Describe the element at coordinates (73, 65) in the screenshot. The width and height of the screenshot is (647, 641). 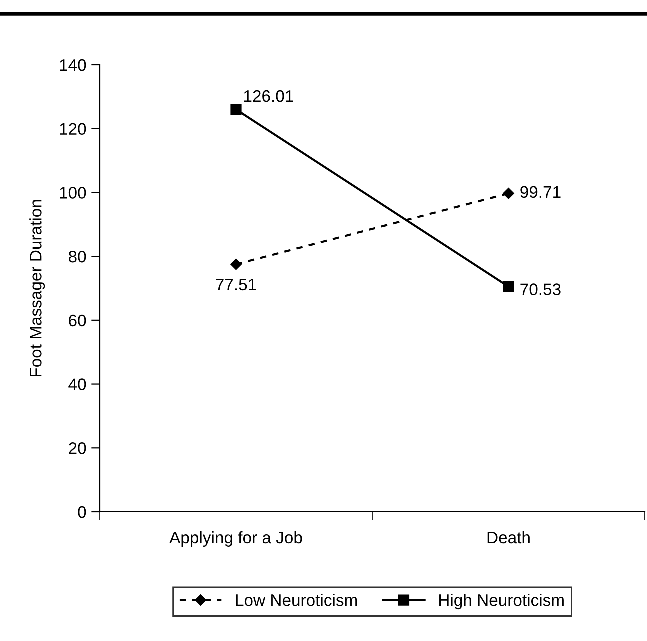
I see `y-tick-label: 140` at that location.